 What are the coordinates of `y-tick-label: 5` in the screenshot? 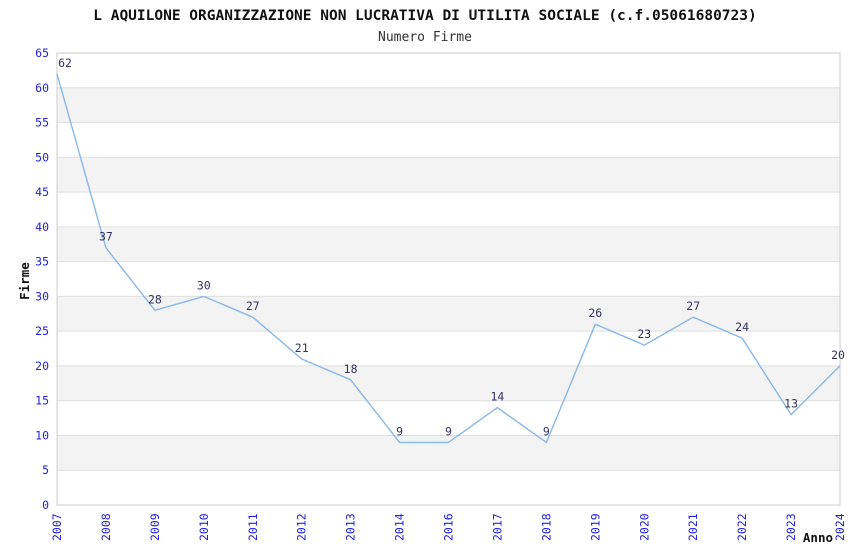 It's located at (45, 470).